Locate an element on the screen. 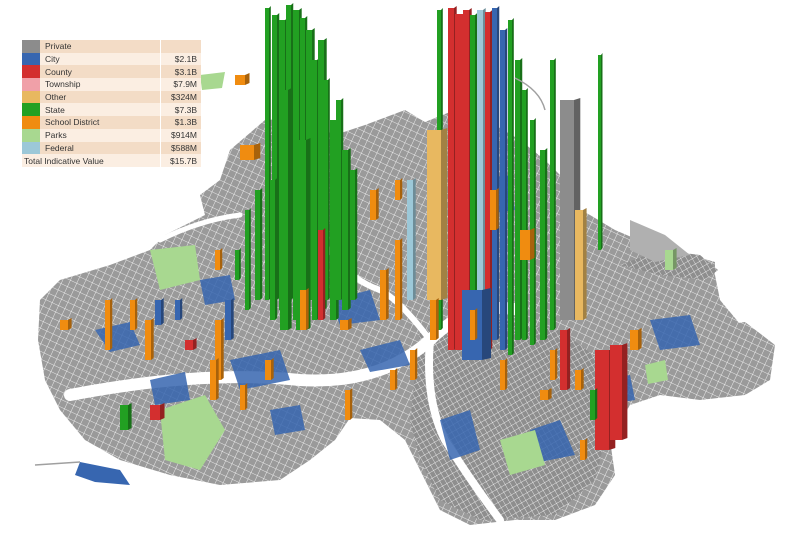 The image size is (801, 539). legend-row: Other $324M is located at coordinates (111, 97).